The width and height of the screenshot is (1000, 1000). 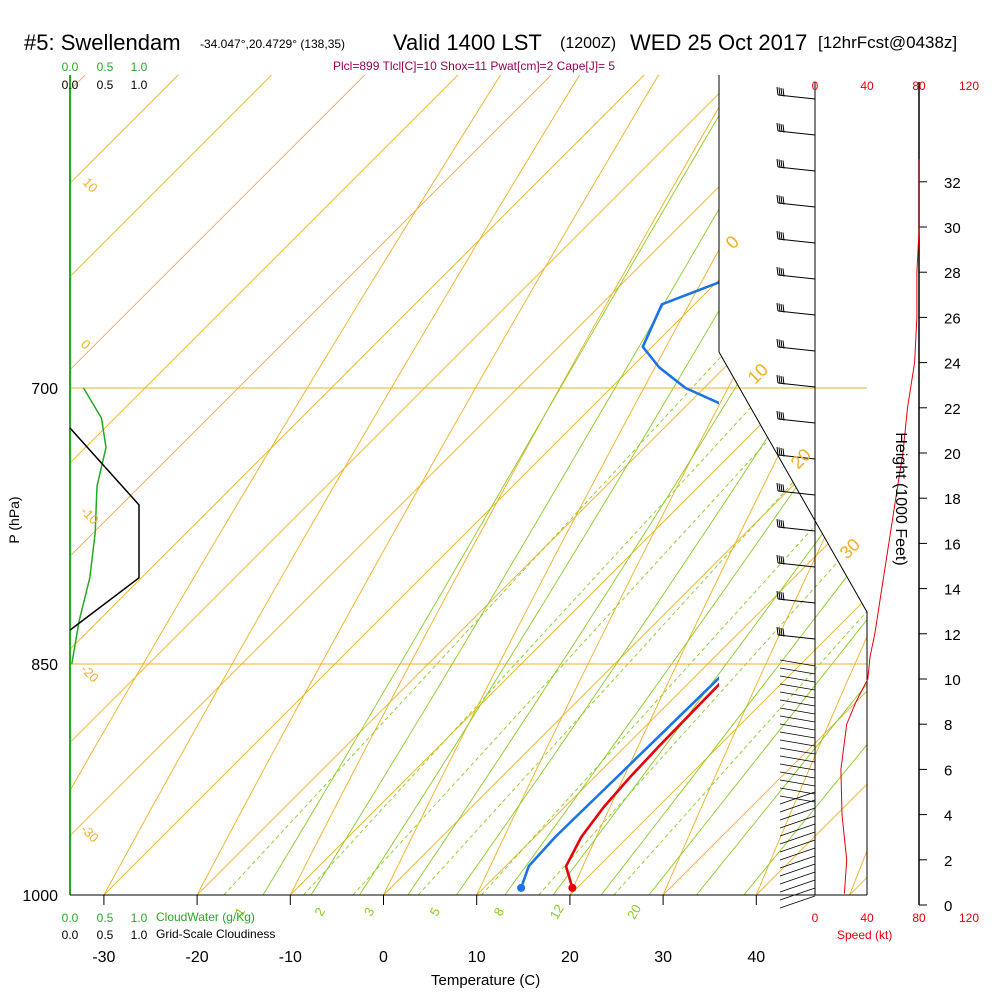 What do you see at coordinates (70, 85) in the screenshot?
I see `cloud-top-black-tick: 0.0` at bounding box center [70, 85].